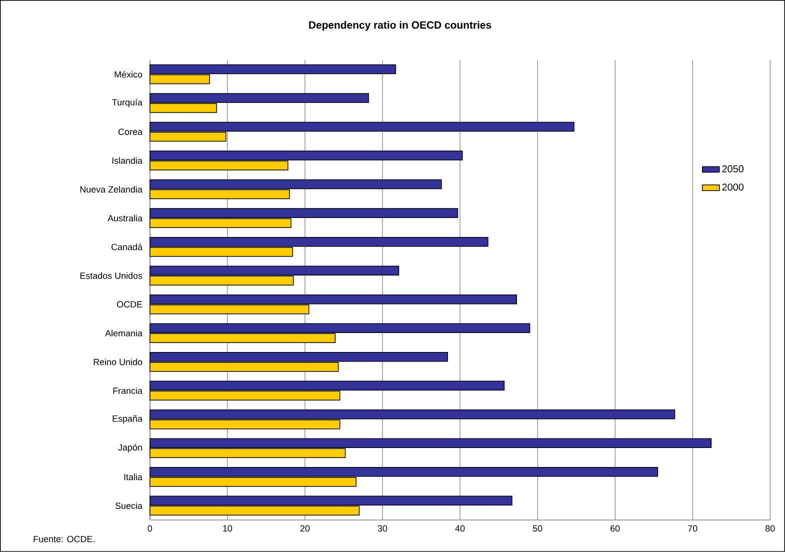 The width and height of the screenshot is (785, 552). What do you see at coordinates (64, 539) in the screenshot?
I see `source-note: Fuente: OCDE.` at bounding box center [64, 539].